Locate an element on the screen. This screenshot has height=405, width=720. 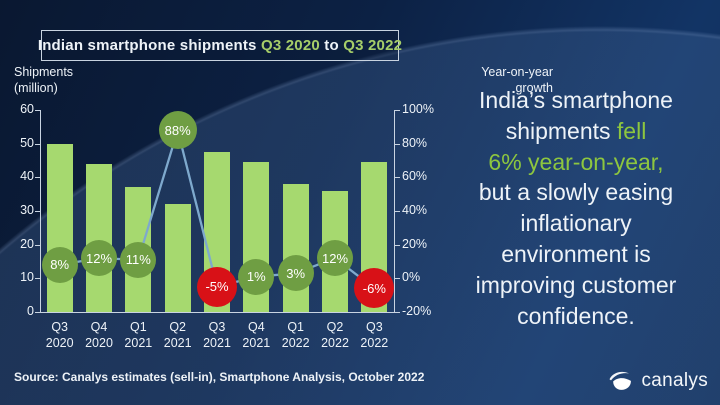
right-axis-tick-label: -20% is located at coordinates (417, 311).